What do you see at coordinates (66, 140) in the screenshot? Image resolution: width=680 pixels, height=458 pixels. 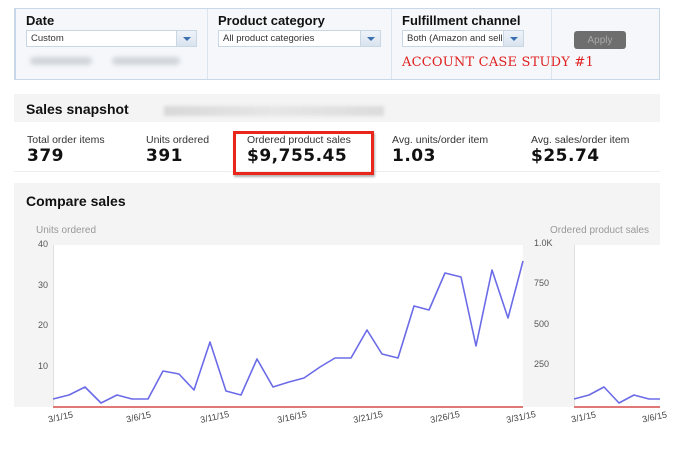 I see `metric-label: Total order items` at bounding box center [66, 140].